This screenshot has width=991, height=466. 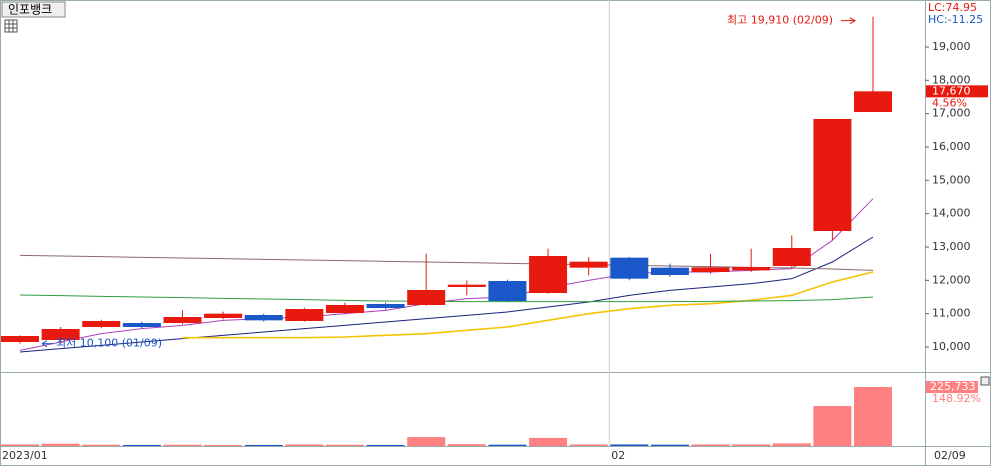 I want to click on y-tick-label: 15,000, so click(x=951, y=179).